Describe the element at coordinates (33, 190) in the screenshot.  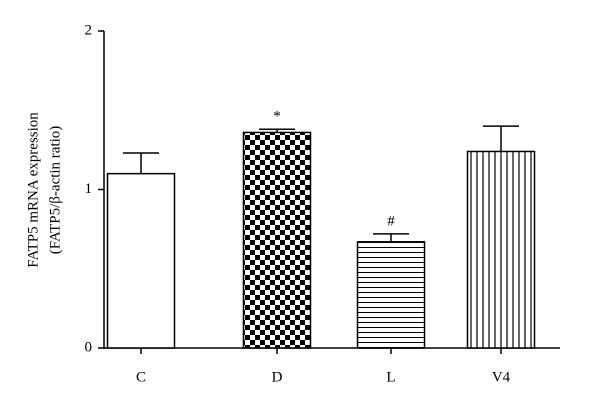
I see `y-axis-label: FATP5 mRNA expression` at that location.